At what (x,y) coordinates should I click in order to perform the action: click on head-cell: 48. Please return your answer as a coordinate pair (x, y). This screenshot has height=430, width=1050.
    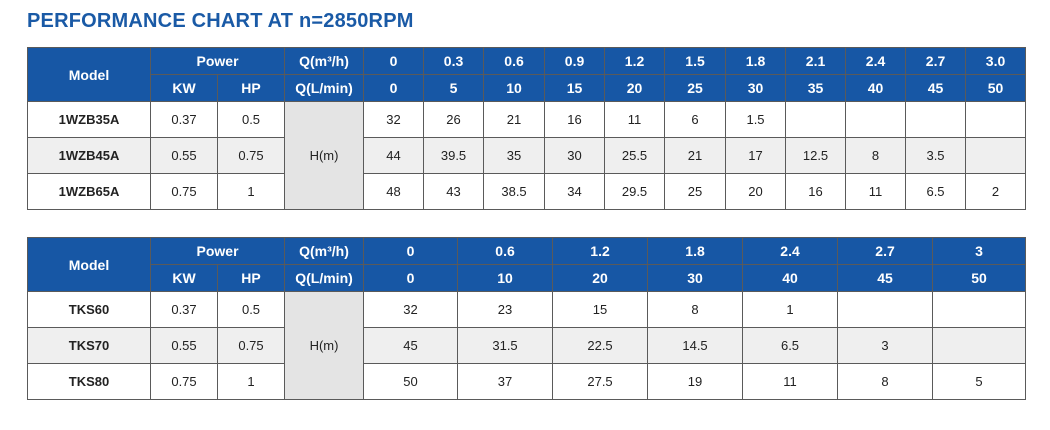
    Looking at the image, I should click on (394, 191).